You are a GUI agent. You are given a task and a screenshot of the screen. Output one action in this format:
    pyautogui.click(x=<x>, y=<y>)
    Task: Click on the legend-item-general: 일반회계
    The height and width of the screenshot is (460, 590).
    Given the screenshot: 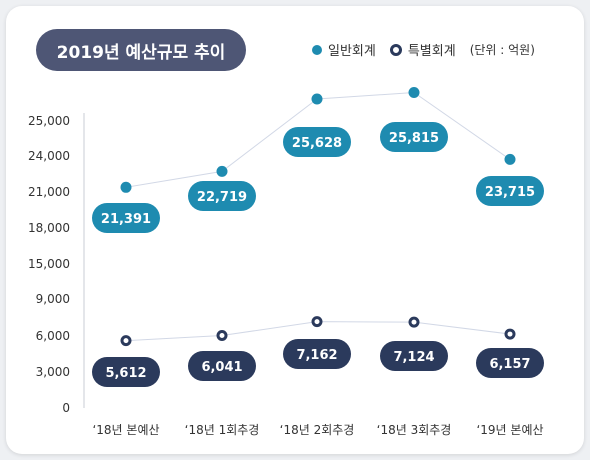 What is the action you would take?
    pyautogui.click(x=344, y=49)
    